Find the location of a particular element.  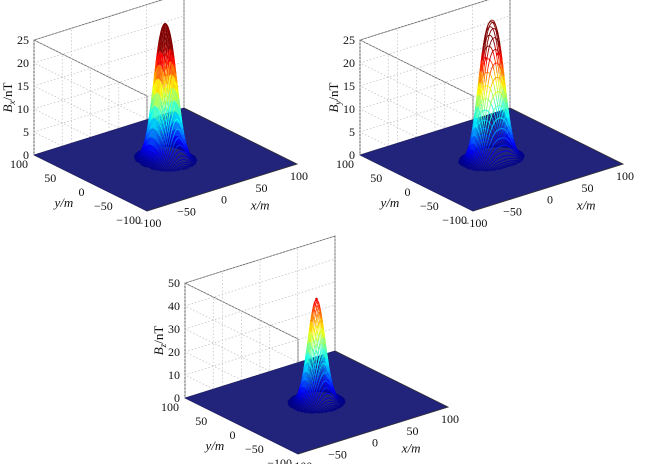

z-tick-label: 50 is located at coordinates (174, 283).